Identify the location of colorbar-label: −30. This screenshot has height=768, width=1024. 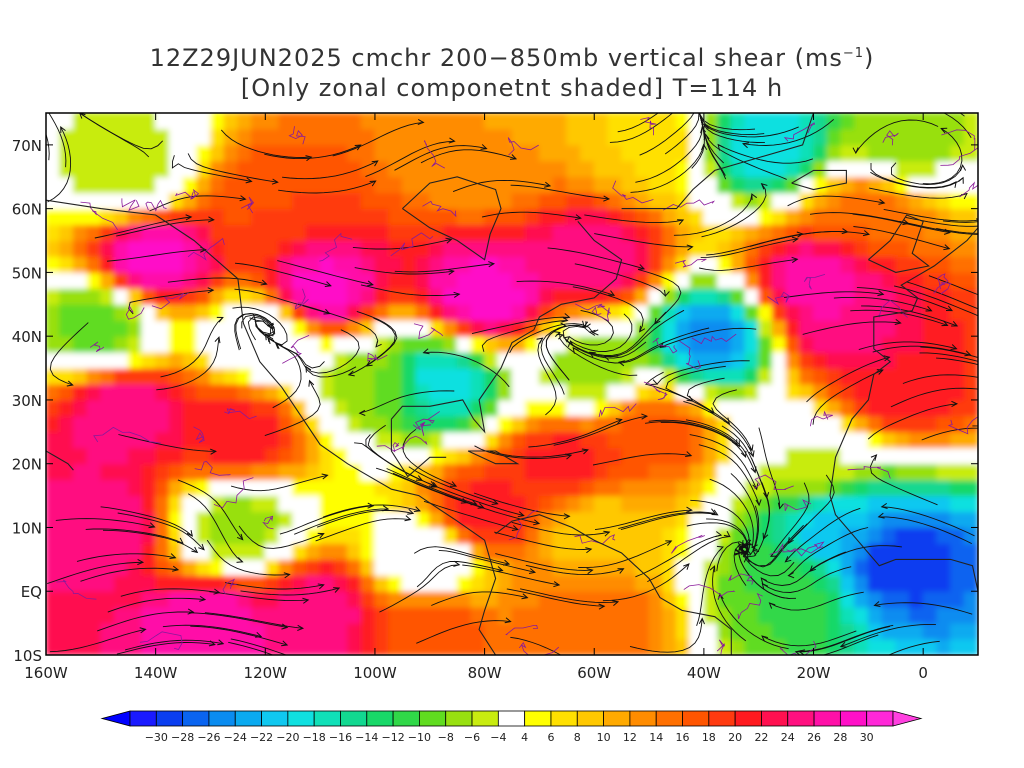
(156, 737).